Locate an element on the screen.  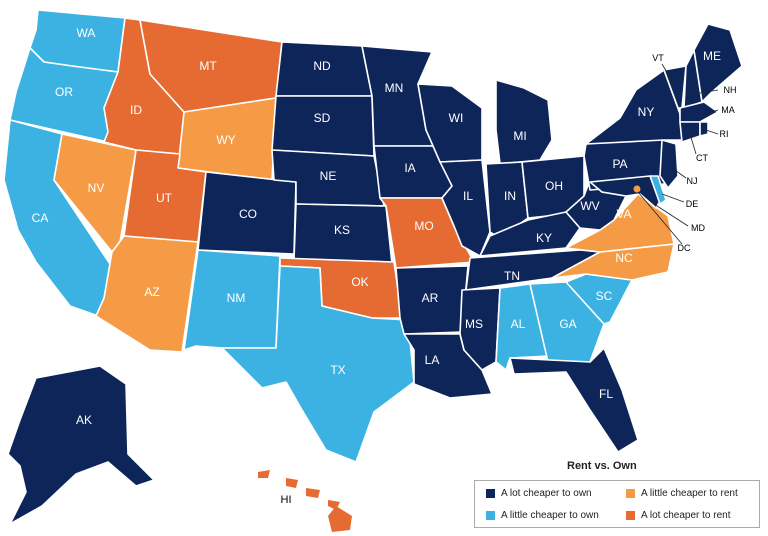
label-HI: HI is located at coordinates (286, 500).